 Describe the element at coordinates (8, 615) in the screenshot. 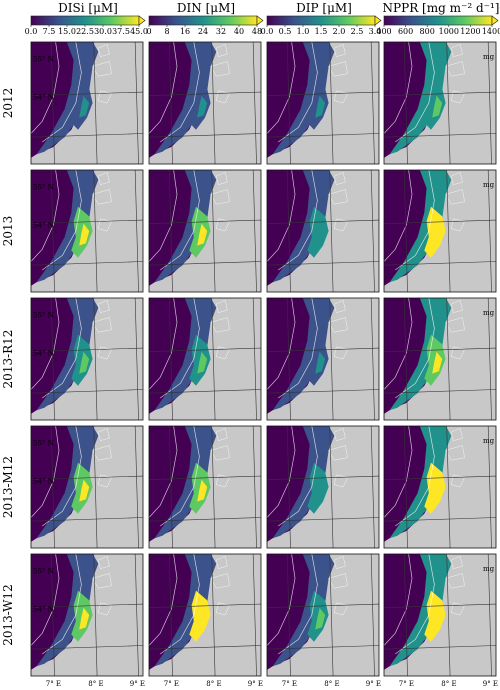

I see `row-label: 2013-W12` at that location.